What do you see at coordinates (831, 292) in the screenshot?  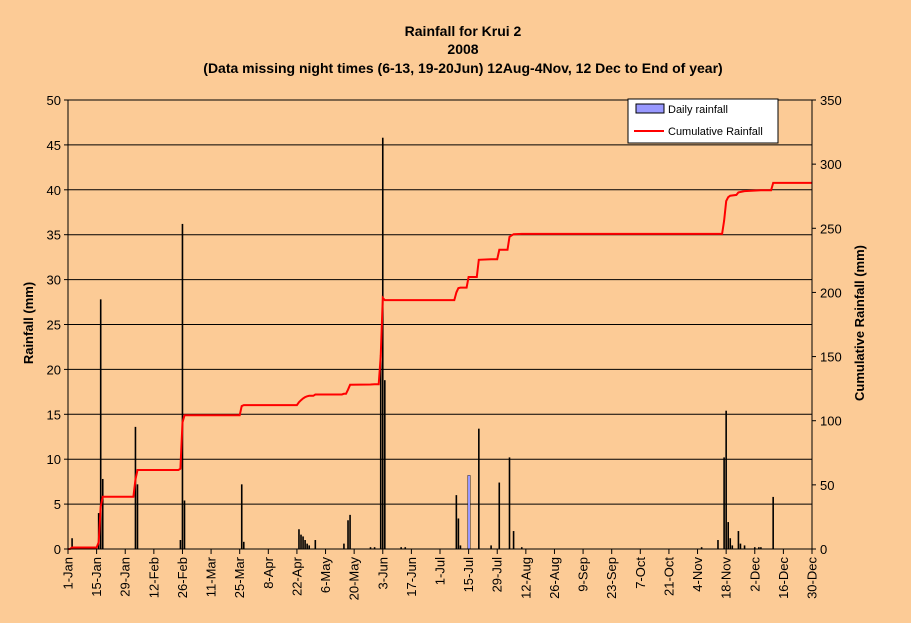 I see `y2-tick-label: 200` at bounding box center [831, 292].